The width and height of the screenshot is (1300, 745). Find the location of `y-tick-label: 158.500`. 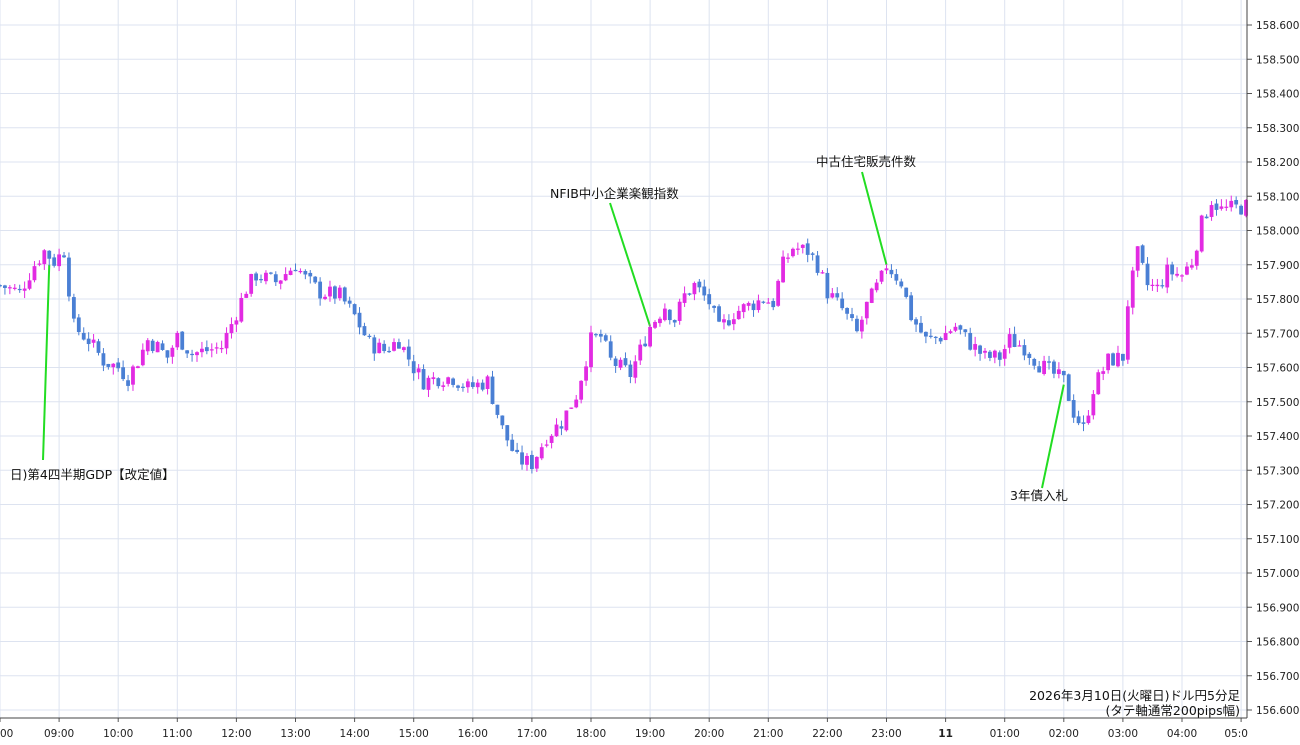

y-tick-label: 158.500 is located at coordinates (1277, 60).